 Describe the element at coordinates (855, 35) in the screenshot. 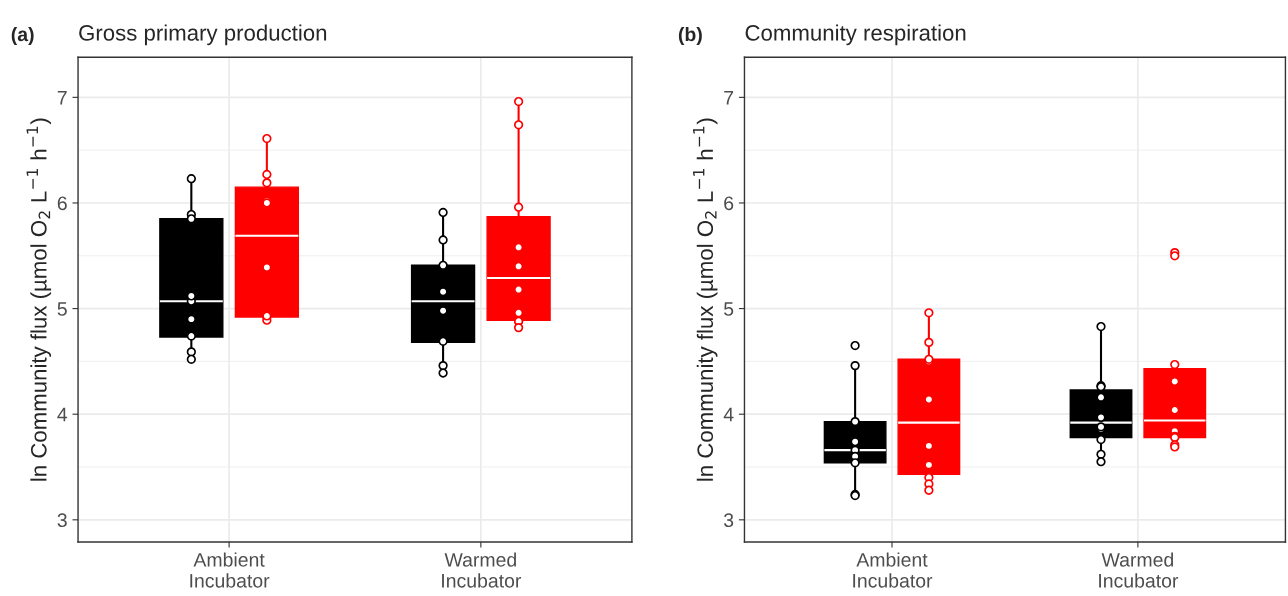

I see `chart-title: Community respiration` at that location.